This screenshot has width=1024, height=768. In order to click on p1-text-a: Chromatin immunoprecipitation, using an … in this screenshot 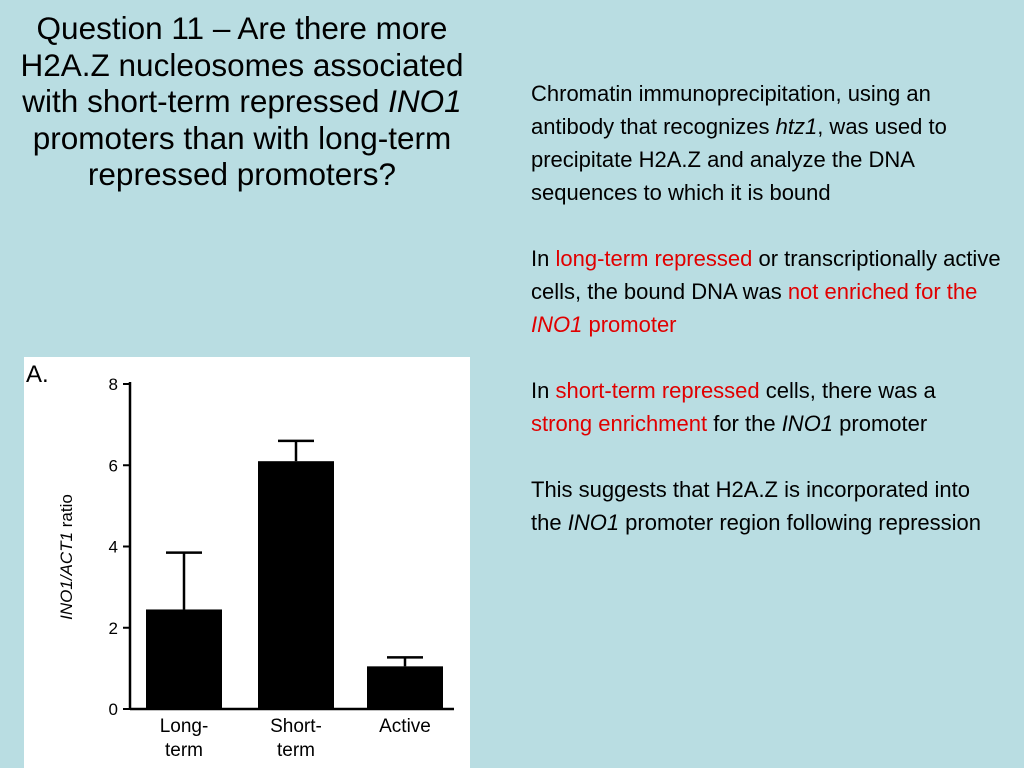, I will do `click(731, 110)`.